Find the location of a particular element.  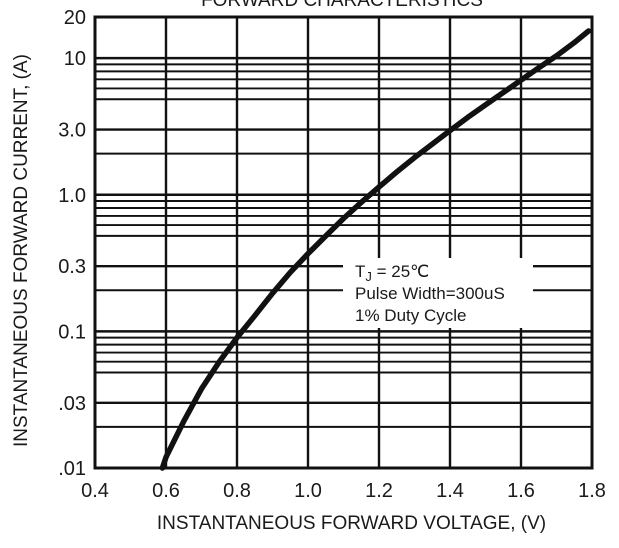

annotation-line: Pulse Width=300uS is located at coordinates (430, 293).